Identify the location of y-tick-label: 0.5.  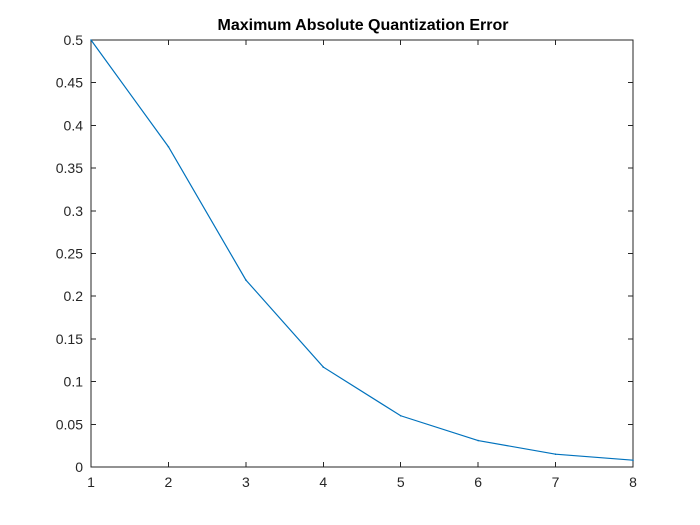
(74, 40).